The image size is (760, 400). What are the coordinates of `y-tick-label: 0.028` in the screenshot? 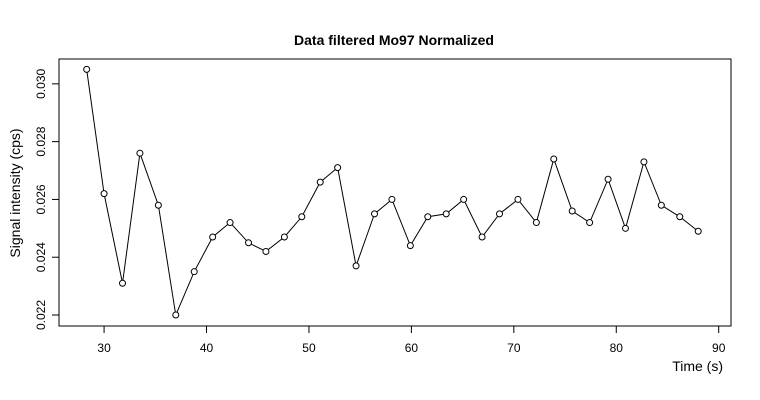 It's located at (41, 141).